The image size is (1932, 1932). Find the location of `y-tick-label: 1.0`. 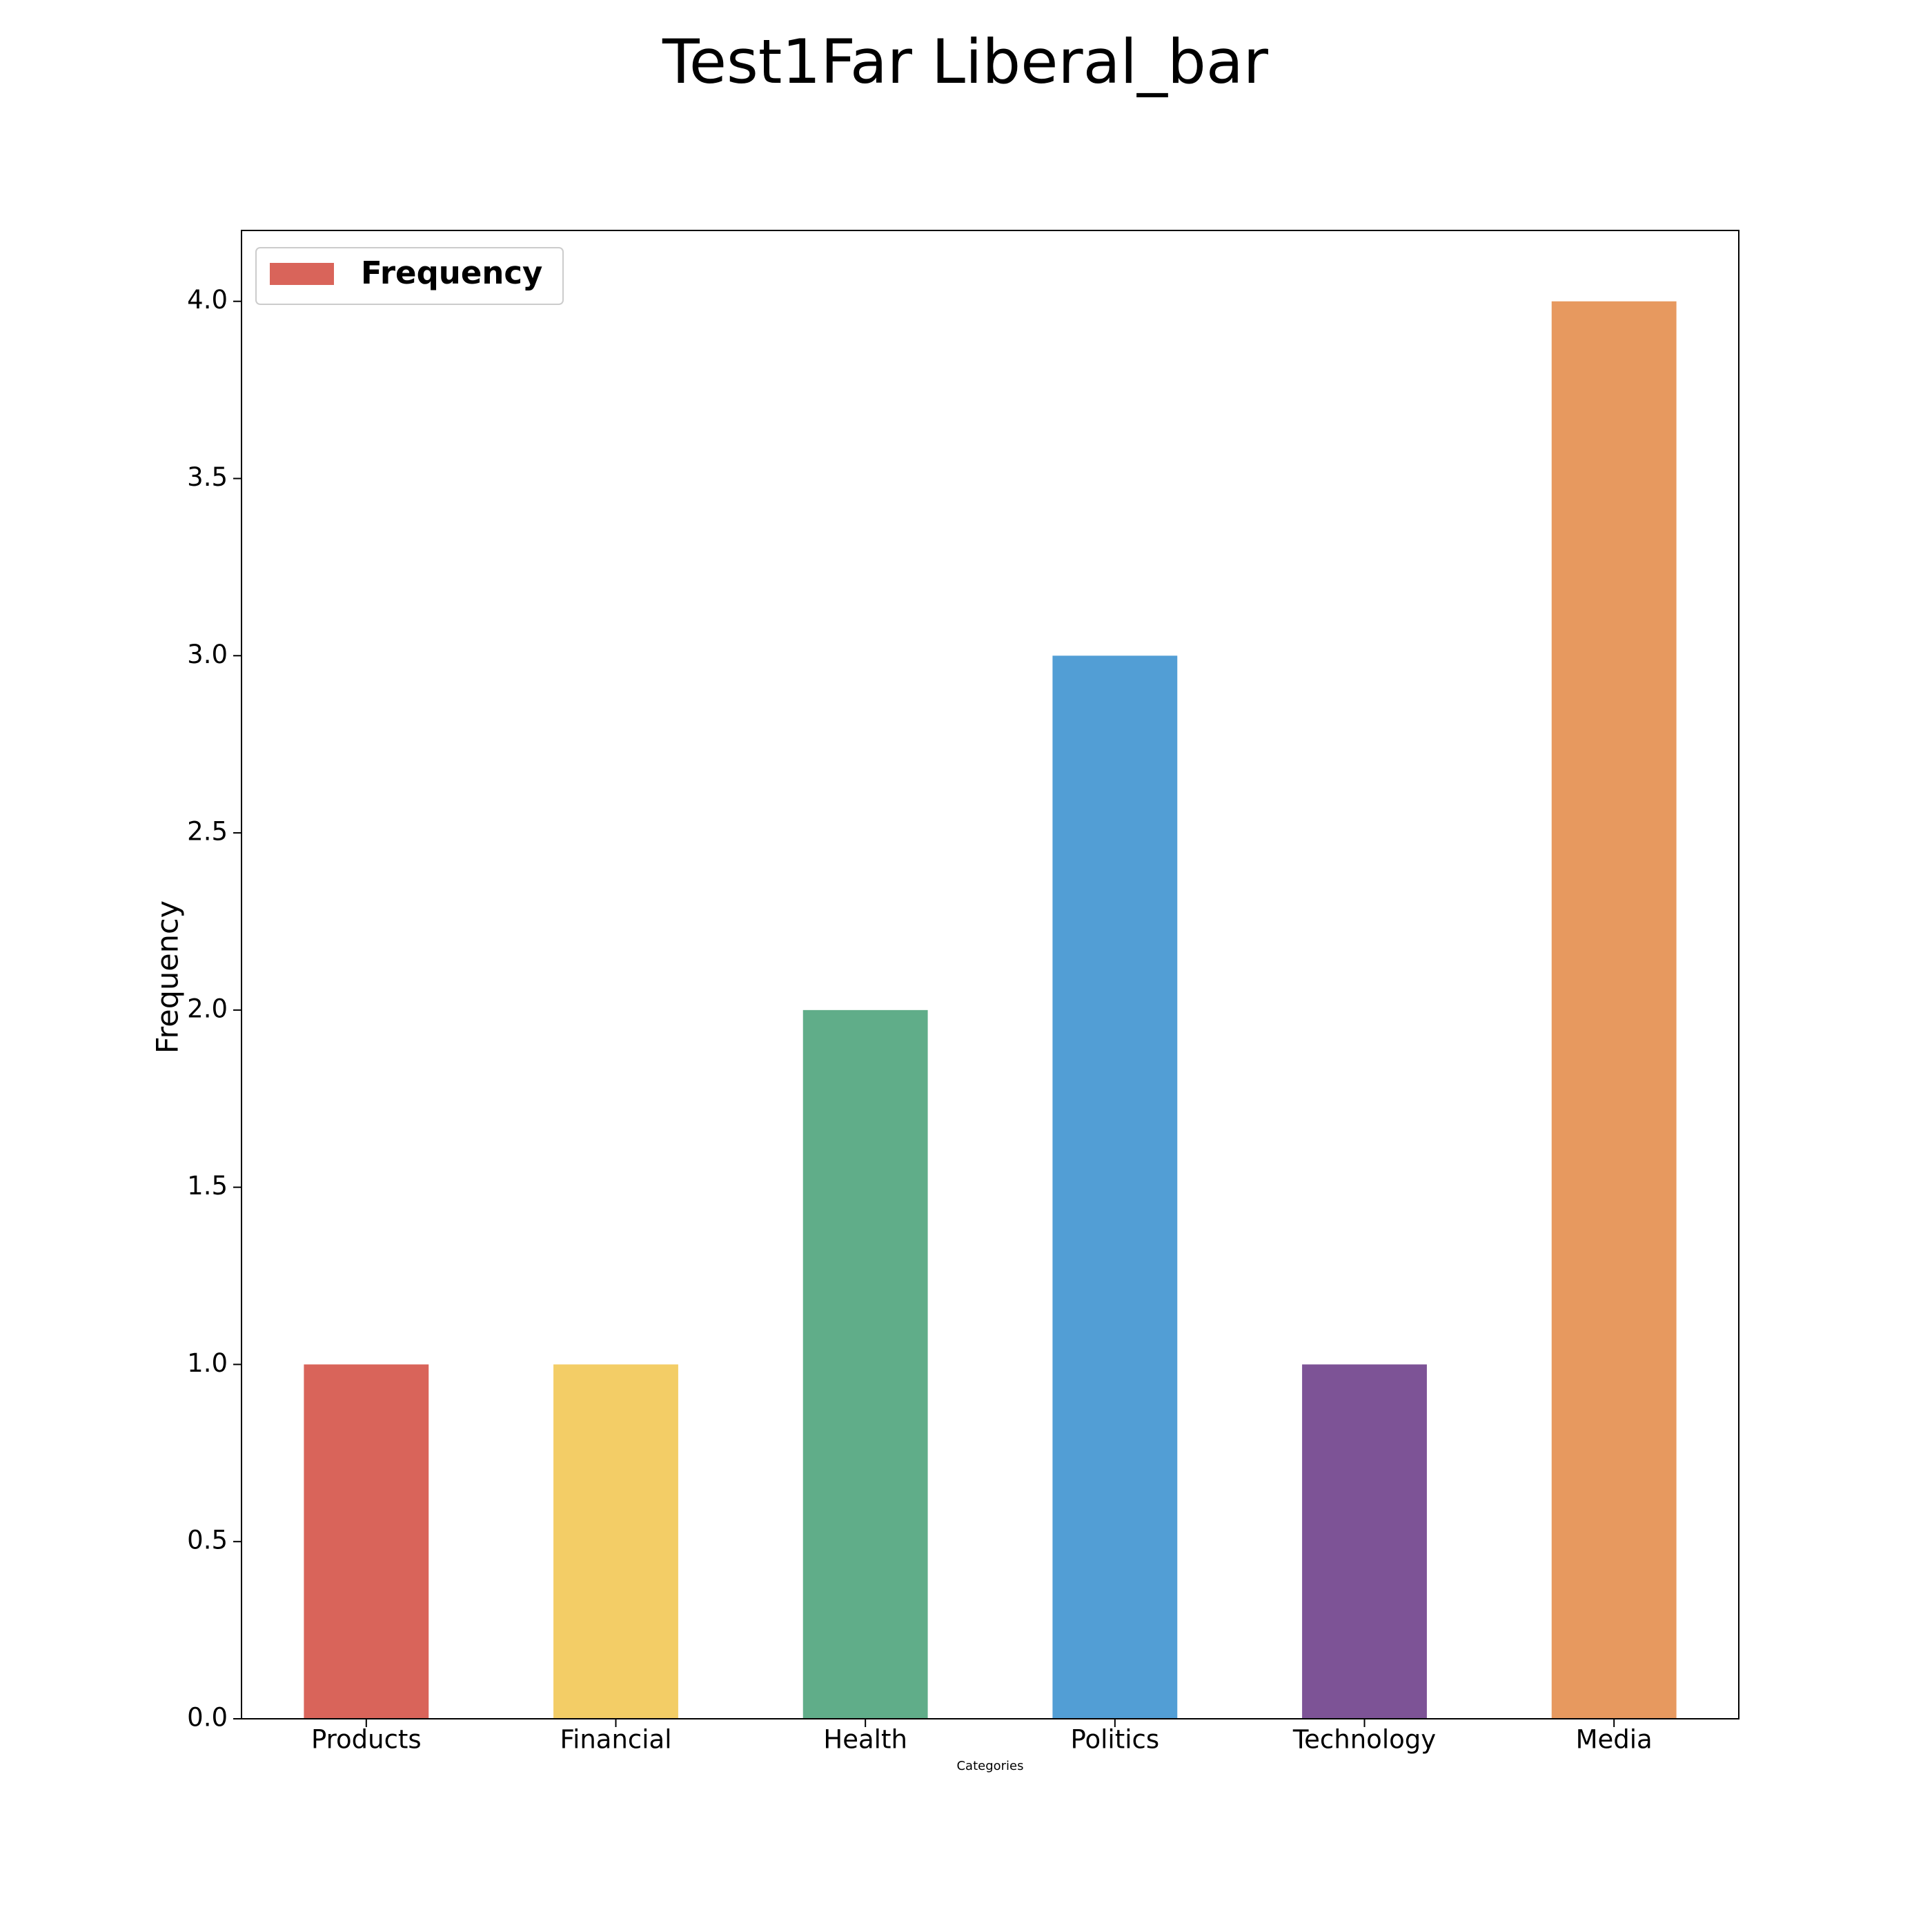

y-tick-label: 1.0 is located at coordinates (207, 1363).